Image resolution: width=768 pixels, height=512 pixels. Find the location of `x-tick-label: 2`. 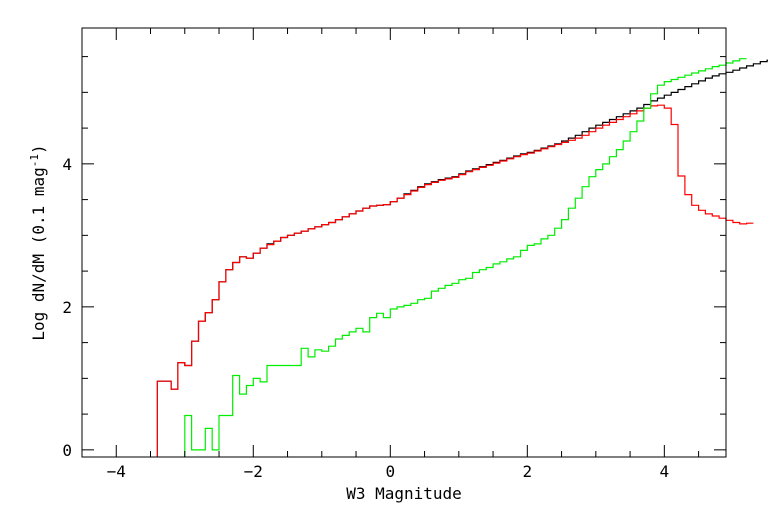

x-tick-label: 2 is located at coordinates (527, 471).